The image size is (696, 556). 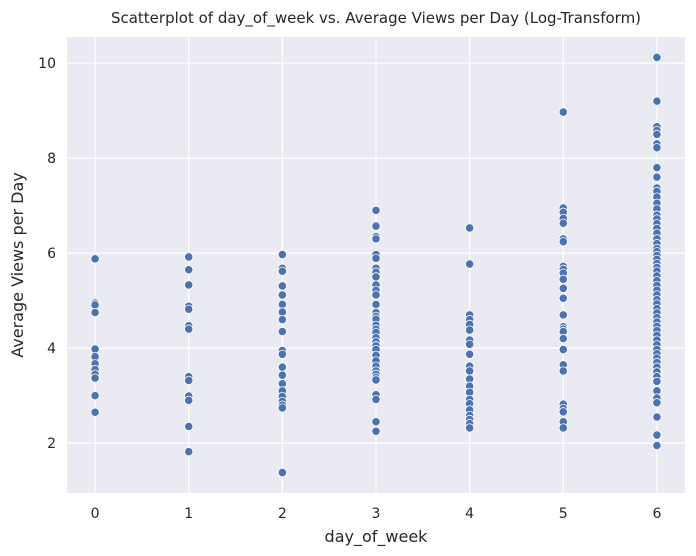 What do you see at coordinates (377, 537) in the screenshot?
I see `x-axis-title: day_of_week` at bounding box center [377, 537].